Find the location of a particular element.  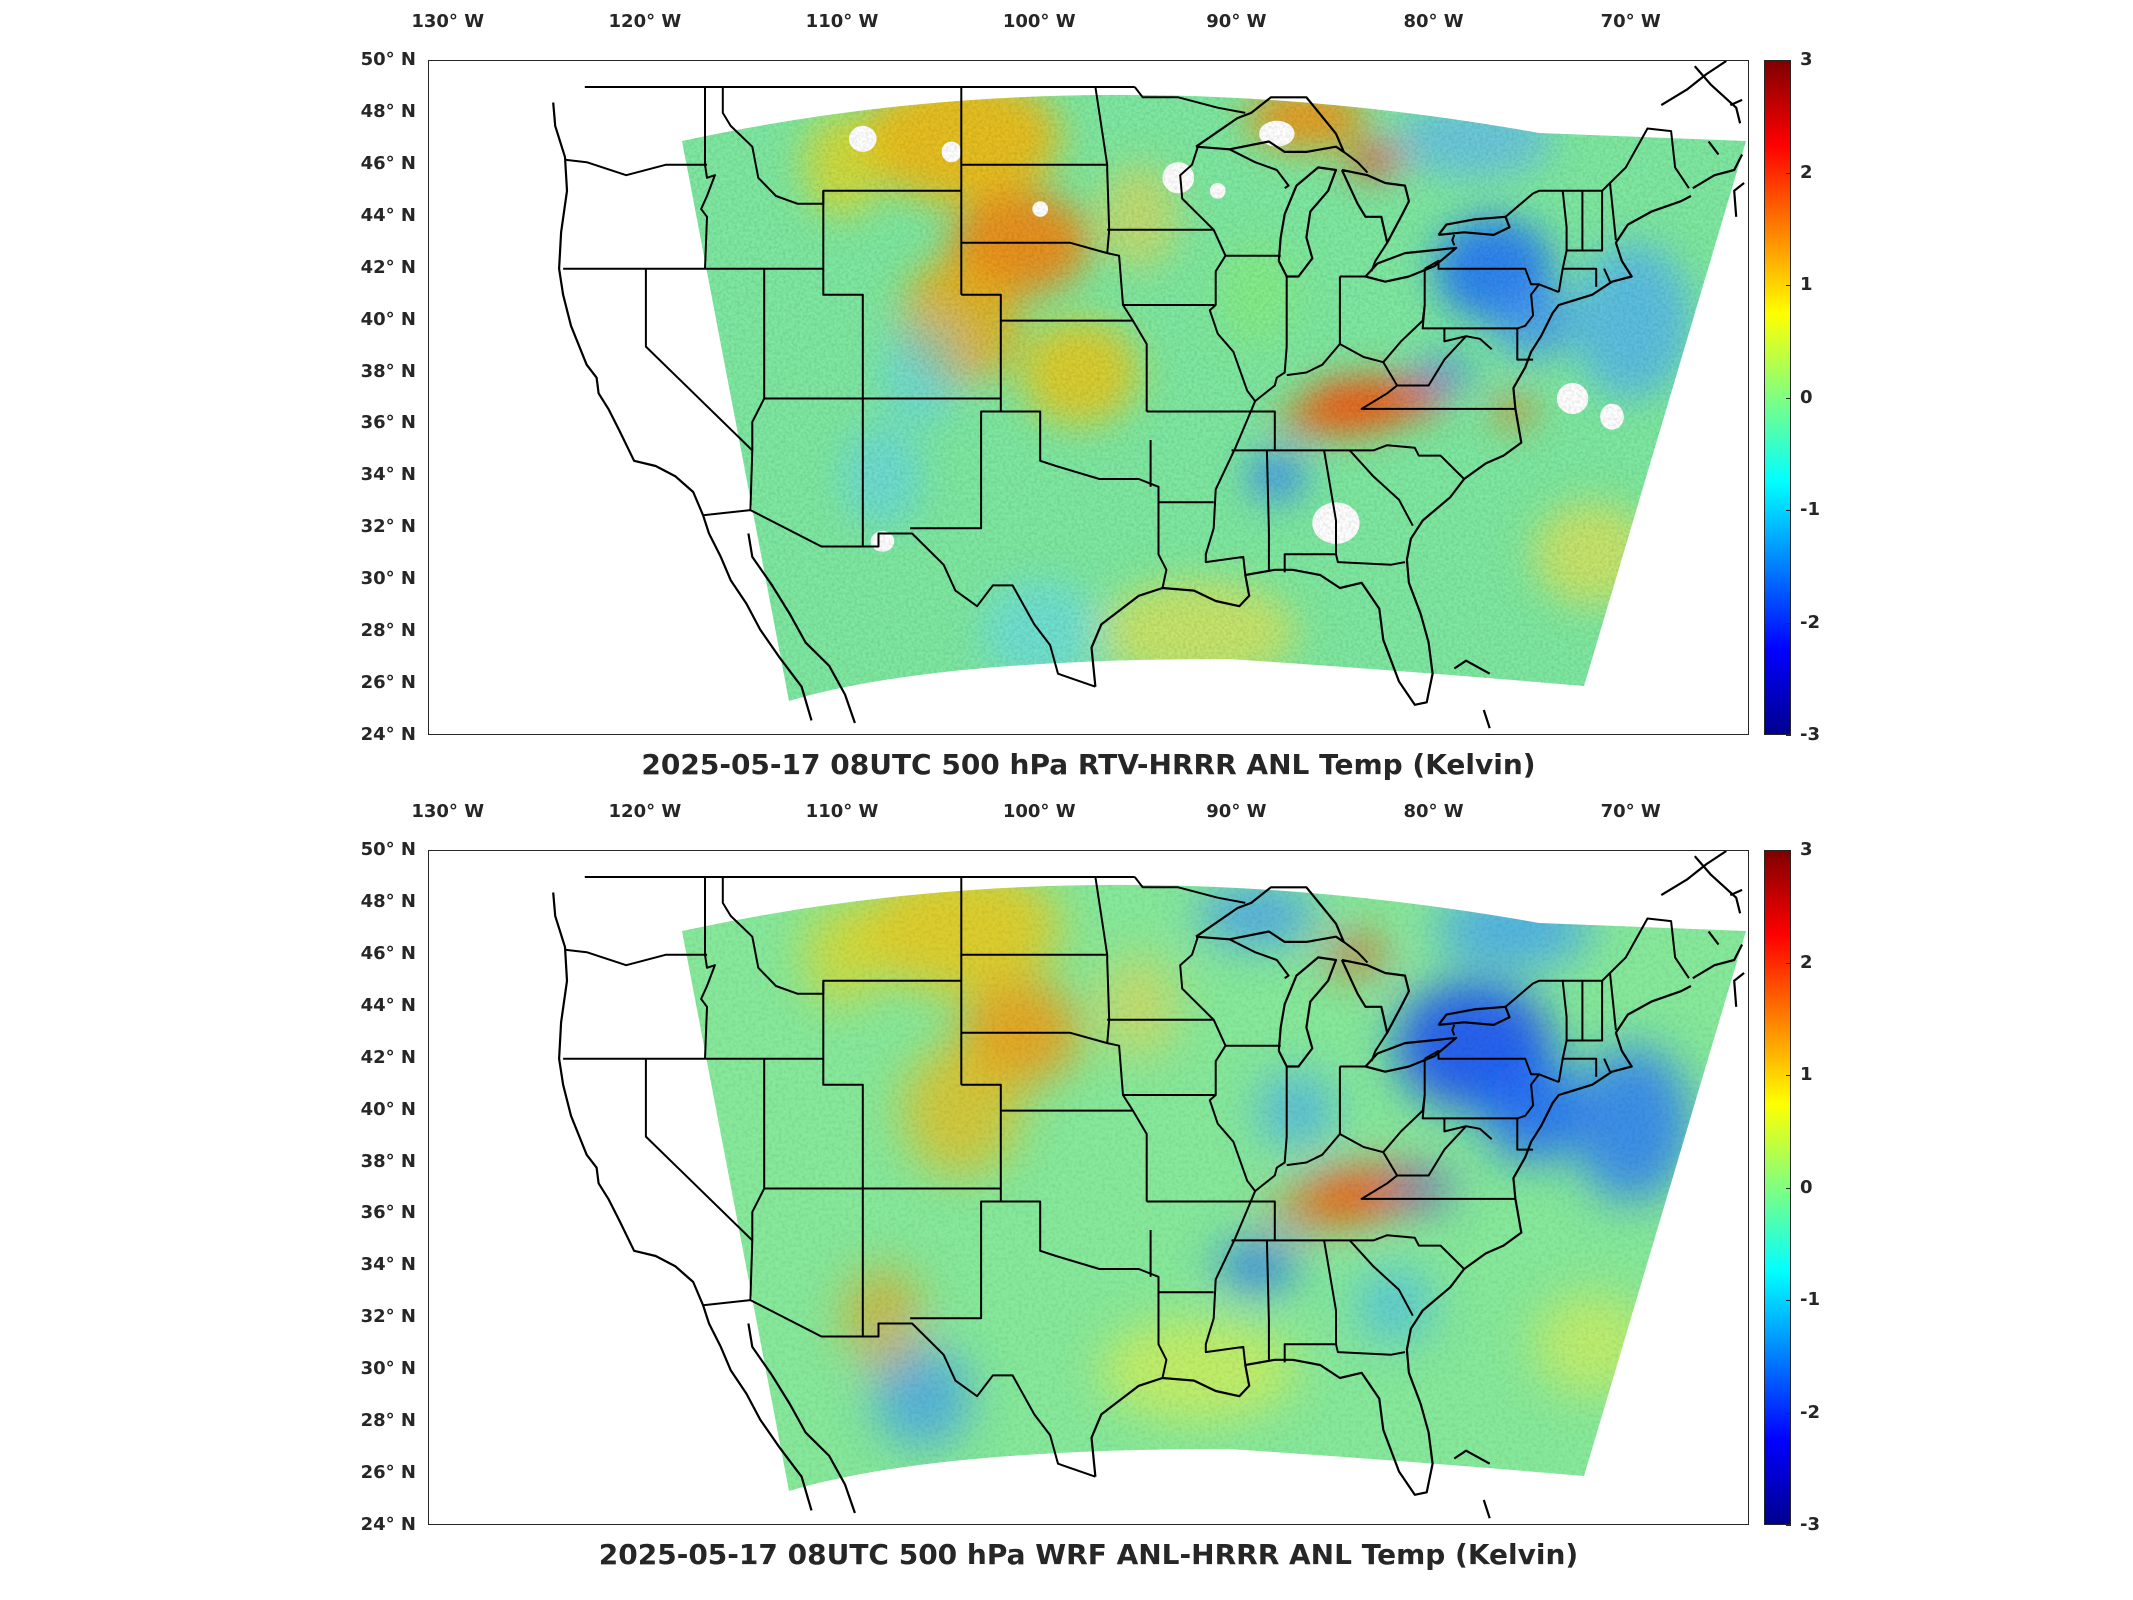

colorbar-tick-label: 2 is located at coordinates (1806, 962).